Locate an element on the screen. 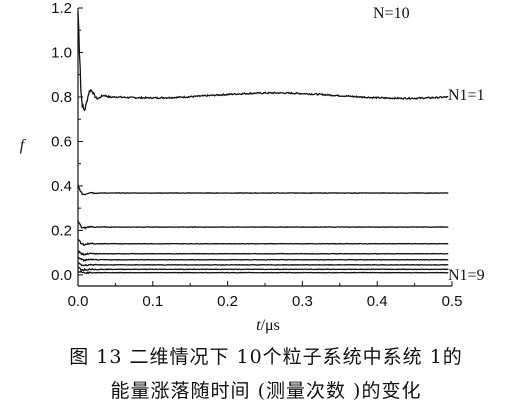  x-ticks: 0.0 0.1 0.2 0.3 0.4 0.5 is located at coordinates (265, 295).